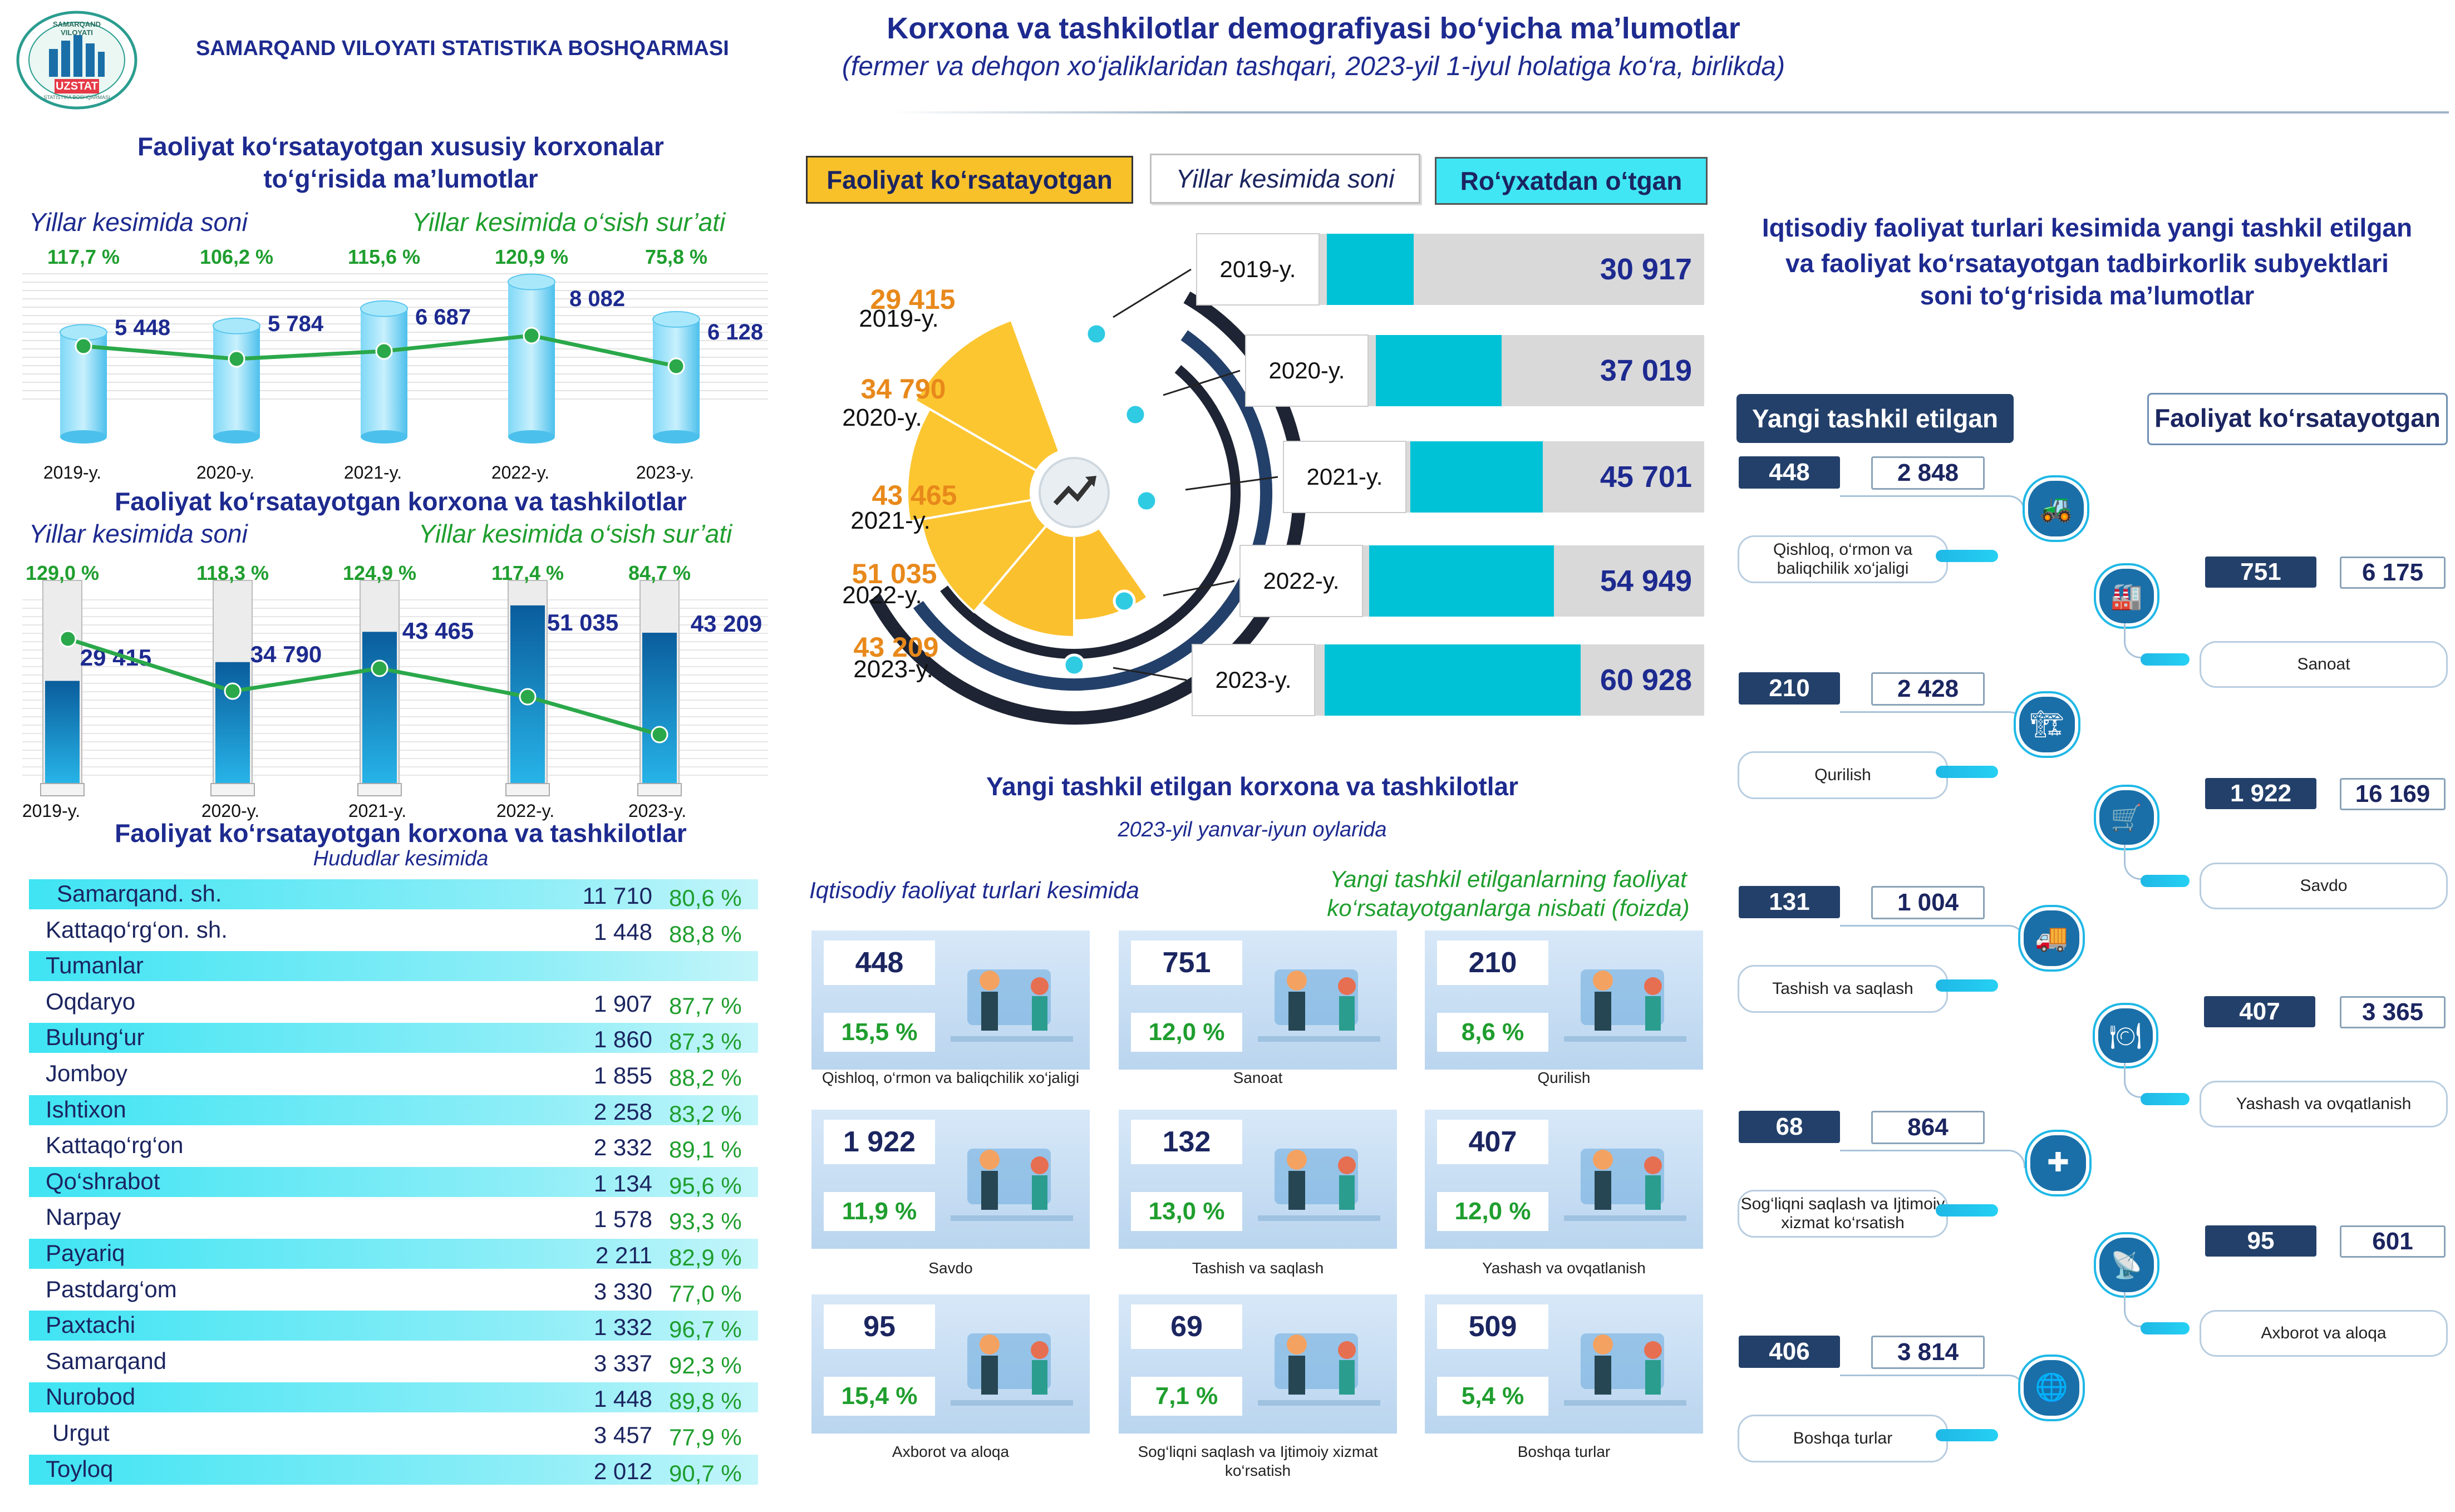  I want to click on regions-row: Kattaqo‘rg‘on. sh. 1 448 88,8 %, so click(393, 931).